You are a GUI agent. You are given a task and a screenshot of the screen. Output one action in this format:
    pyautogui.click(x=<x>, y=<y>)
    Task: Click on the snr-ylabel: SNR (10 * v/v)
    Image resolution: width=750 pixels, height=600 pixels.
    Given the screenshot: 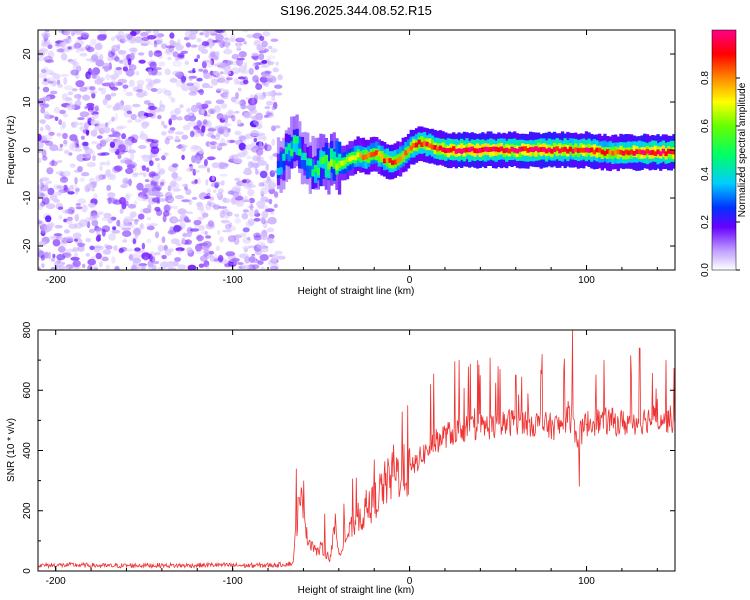 What is the action you would take?
    pyautogui.click(x=11, y=450)
    